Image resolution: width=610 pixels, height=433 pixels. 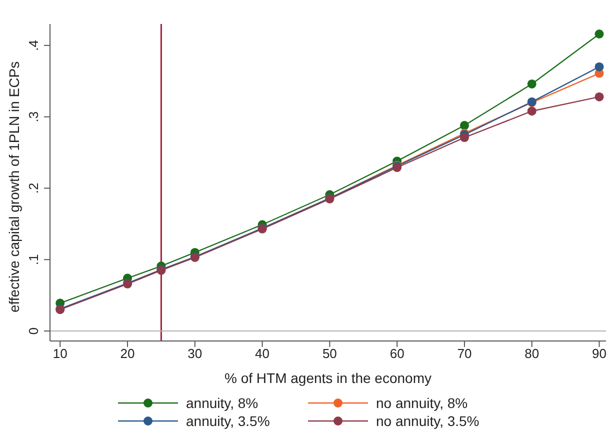 I want to click on legend-label: no annuity, 3.5%, so click(x=428, y=421).